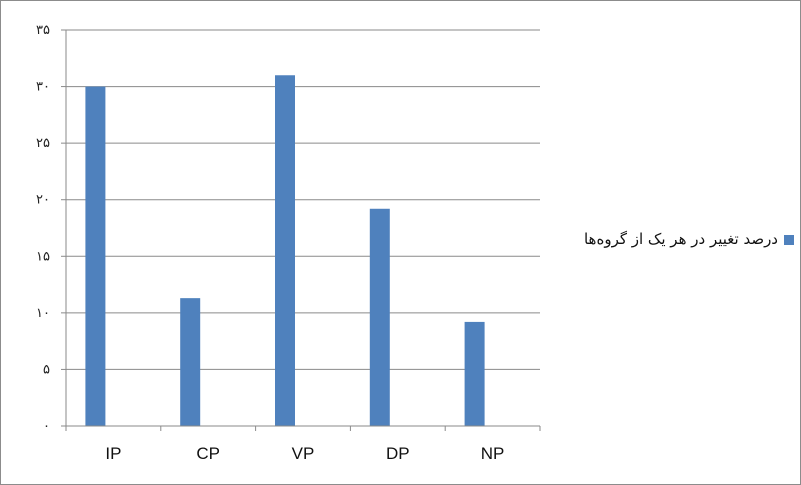 The height and width of the screenshot is (485, 801). I want to click on bar-NP, so click(474, 373).